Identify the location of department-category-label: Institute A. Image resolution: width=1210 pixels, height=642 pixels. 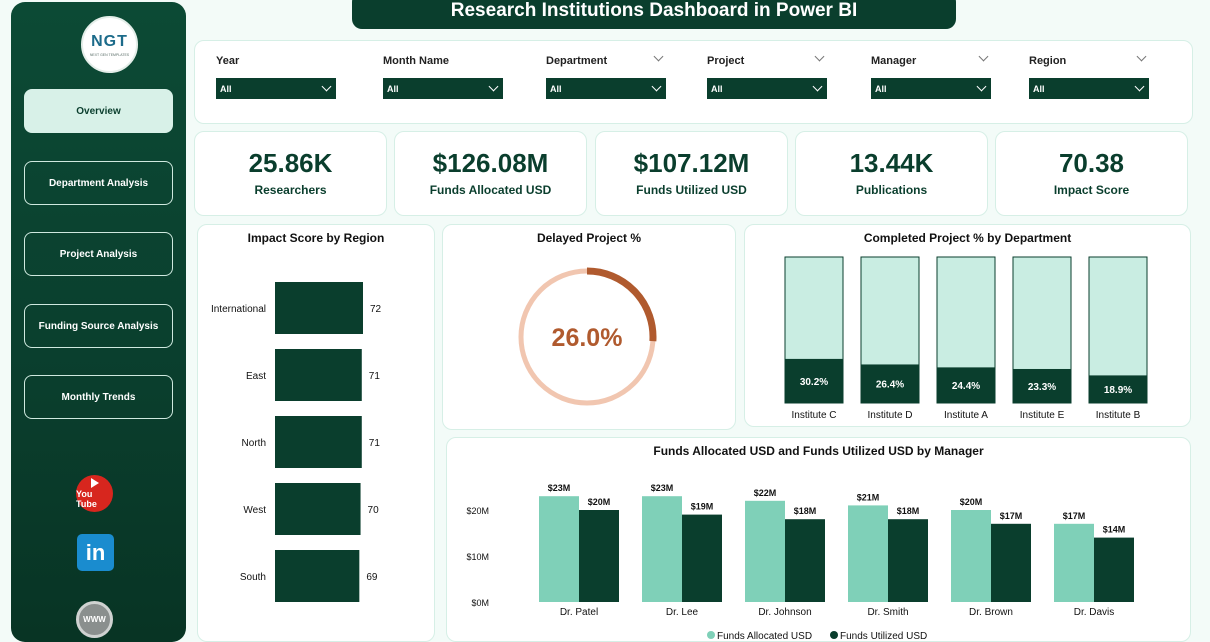
(966, 415).